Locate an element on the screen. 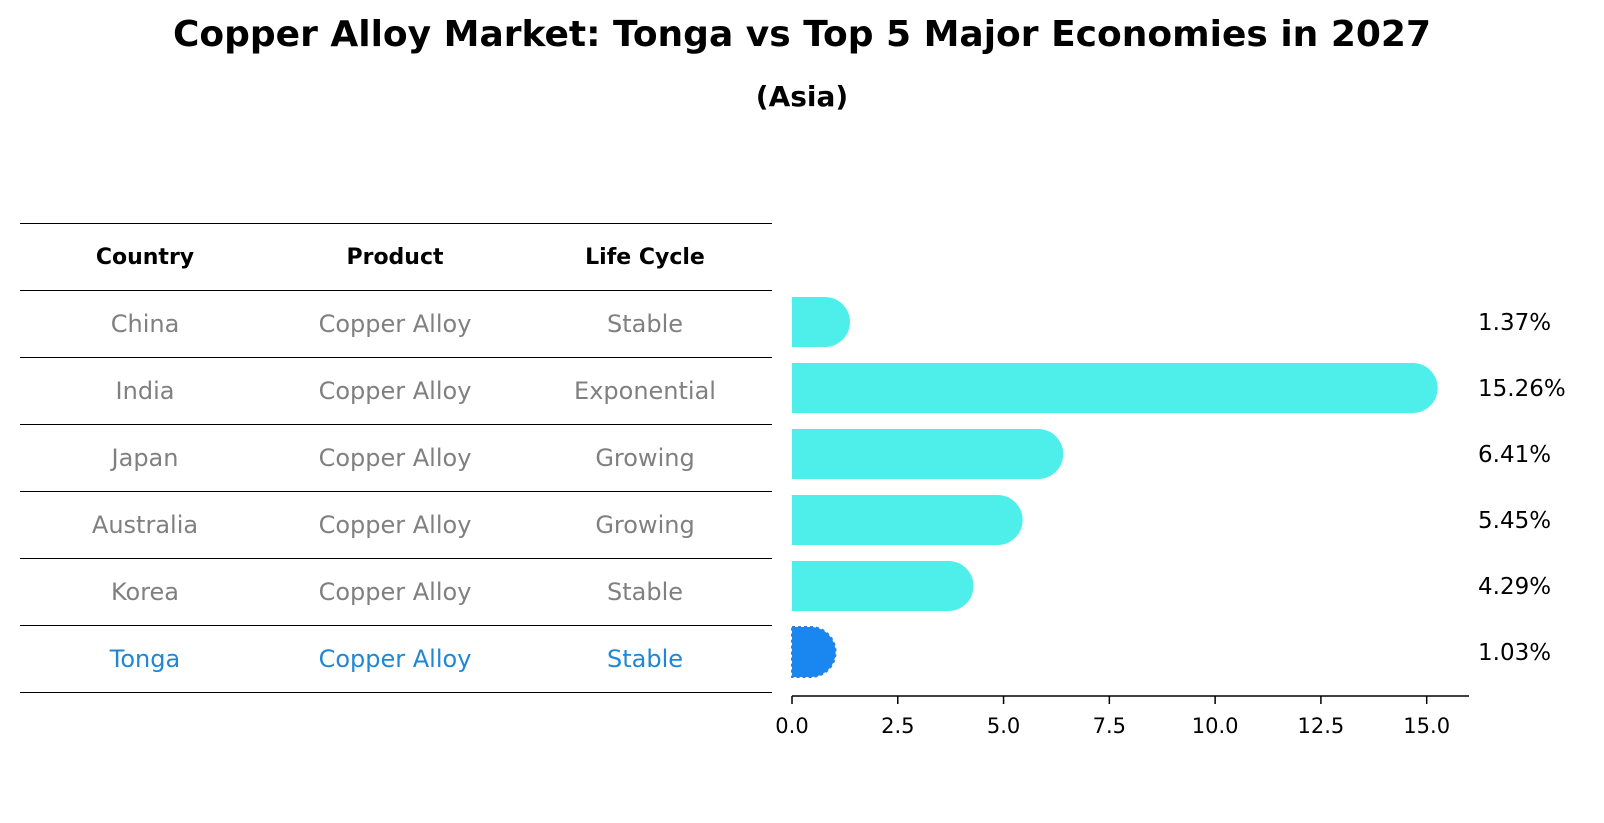  table-row-highlight: Tonga Copper Alloy Stable is located at coordinates (396, 659).